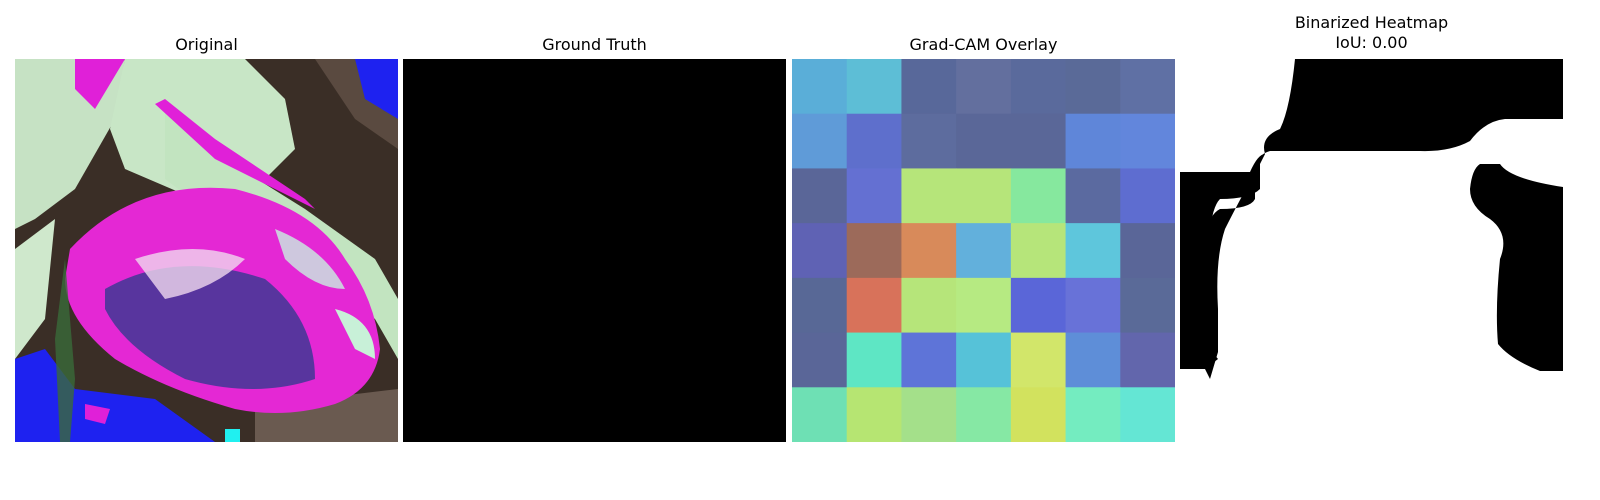  I want to click on panel-title-ground-truth: Ground Truth, so click(594, 44).